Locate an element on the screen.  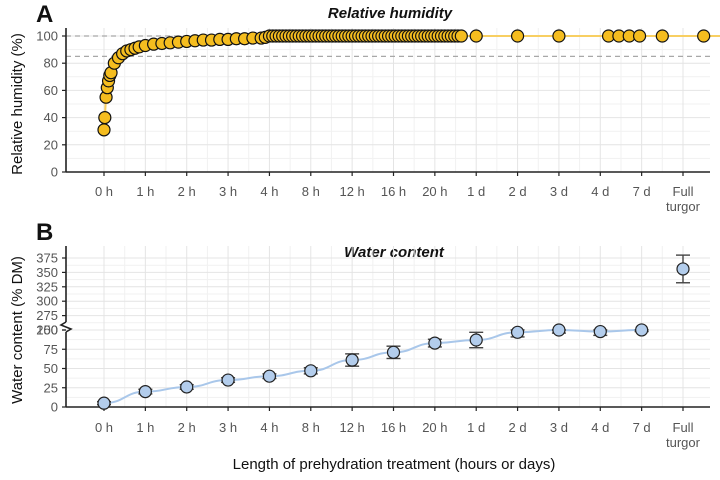
panel-a-x-tick-label: 2 d is located at coordinates (518, 191).